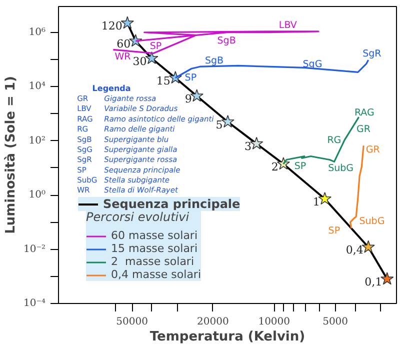  I want to click on x-tick-label: 50000, so click(132, 322).